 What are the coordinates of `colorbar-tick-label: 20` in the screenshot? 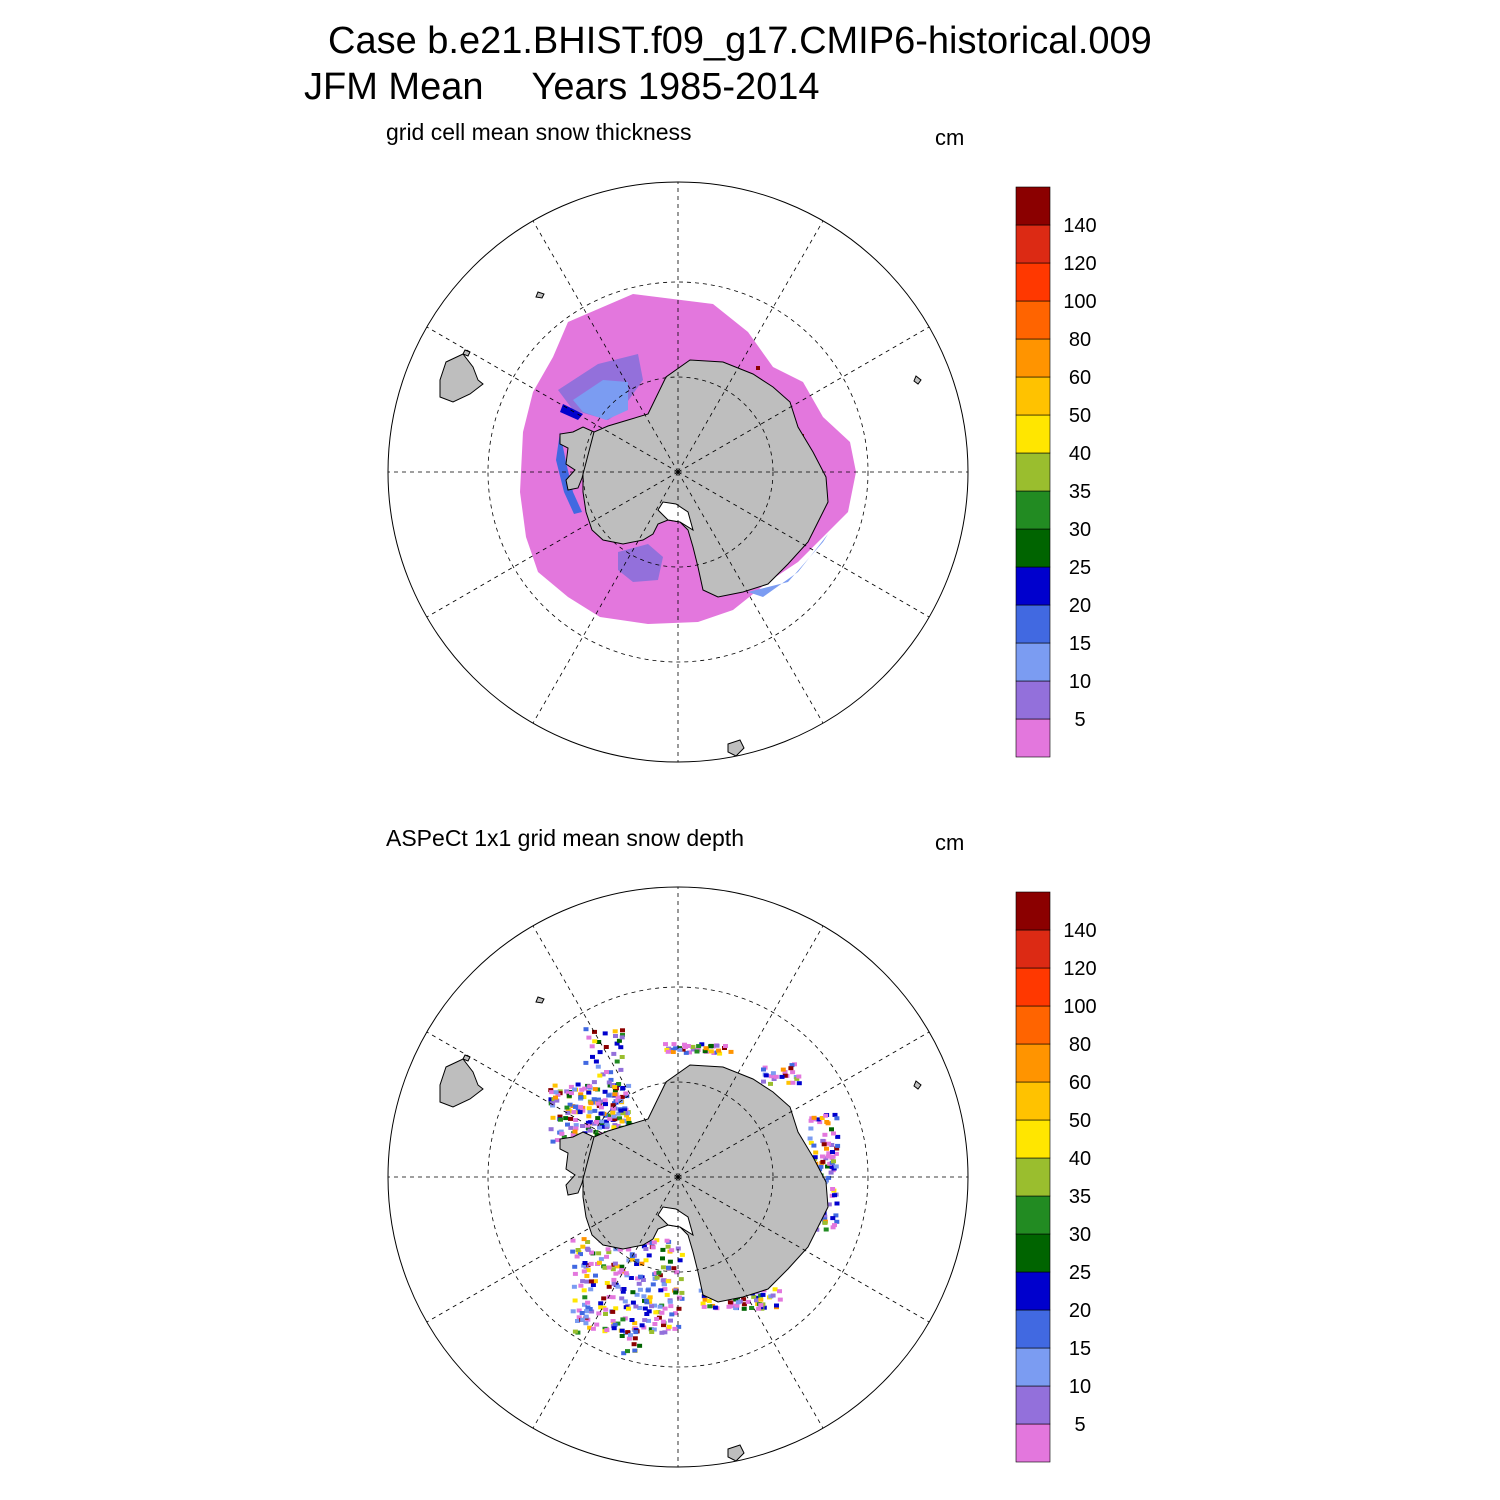 It's located at (1080, 606).